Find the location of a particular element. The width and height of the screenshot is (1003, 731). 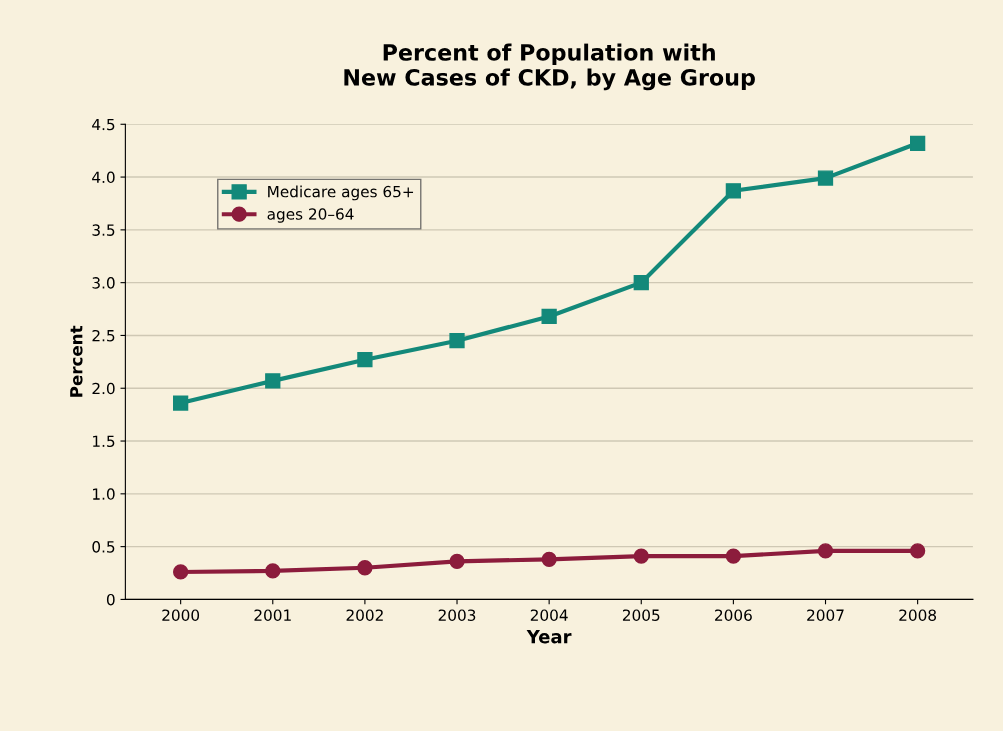

y-tick-label: 1.0 is located at coordinates (104, 494).